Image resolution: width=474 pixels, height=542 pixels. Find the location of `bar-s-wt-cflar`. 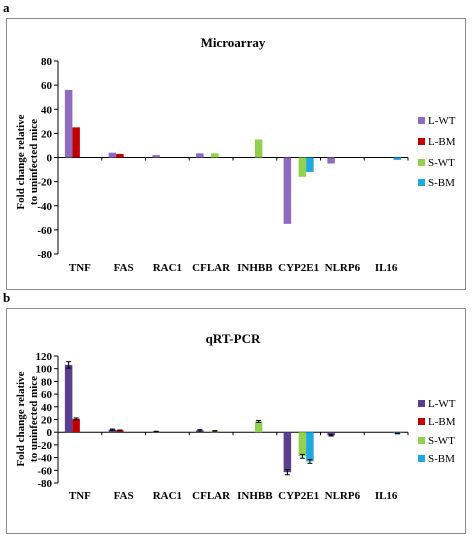

bar-s-wt-cflar is located at coordinates (215, 155).